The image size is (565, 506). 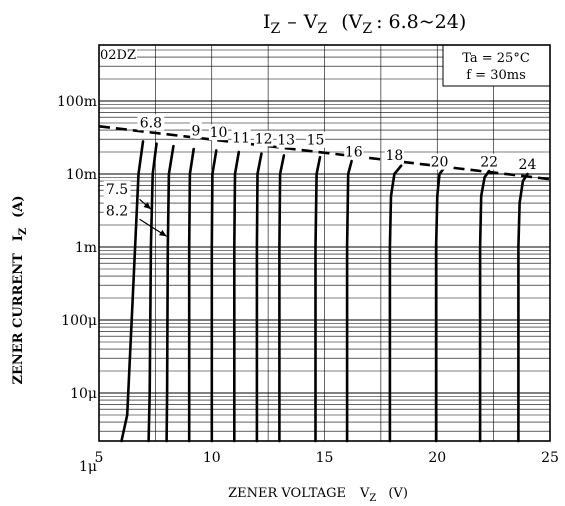 What do you see at coordinates (310, 22) in the screenshot?
I see `title-v: V` at bounding box center [310, 22].